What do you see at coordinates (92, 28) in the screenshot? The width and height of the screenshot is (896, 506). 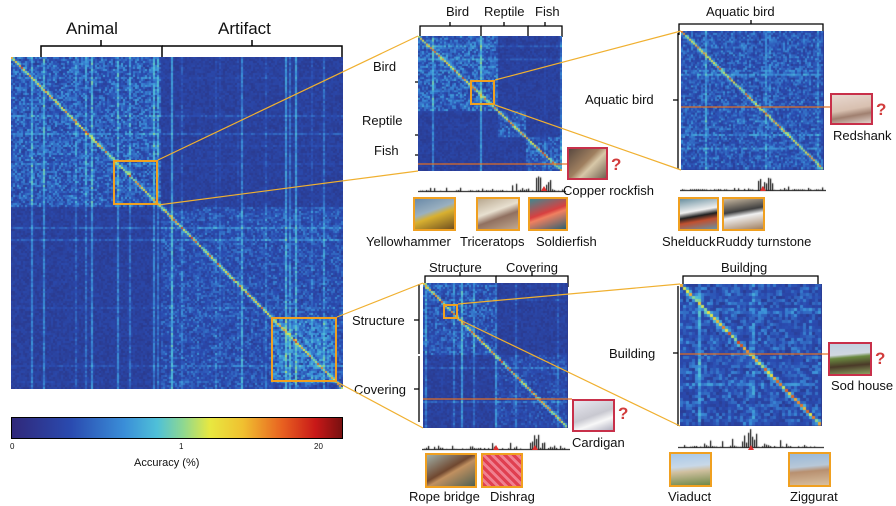 I see `label-animal: Animal` at bounding box center [92, 28].